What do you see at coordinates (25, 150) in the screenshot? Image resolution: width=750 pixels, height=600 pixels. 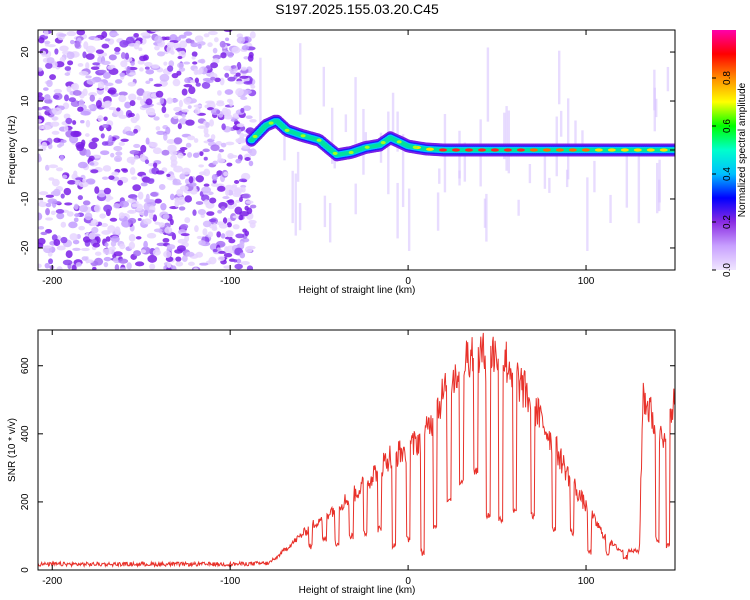 I see `y-tick-label: 0` at bounding box center [25, 150].